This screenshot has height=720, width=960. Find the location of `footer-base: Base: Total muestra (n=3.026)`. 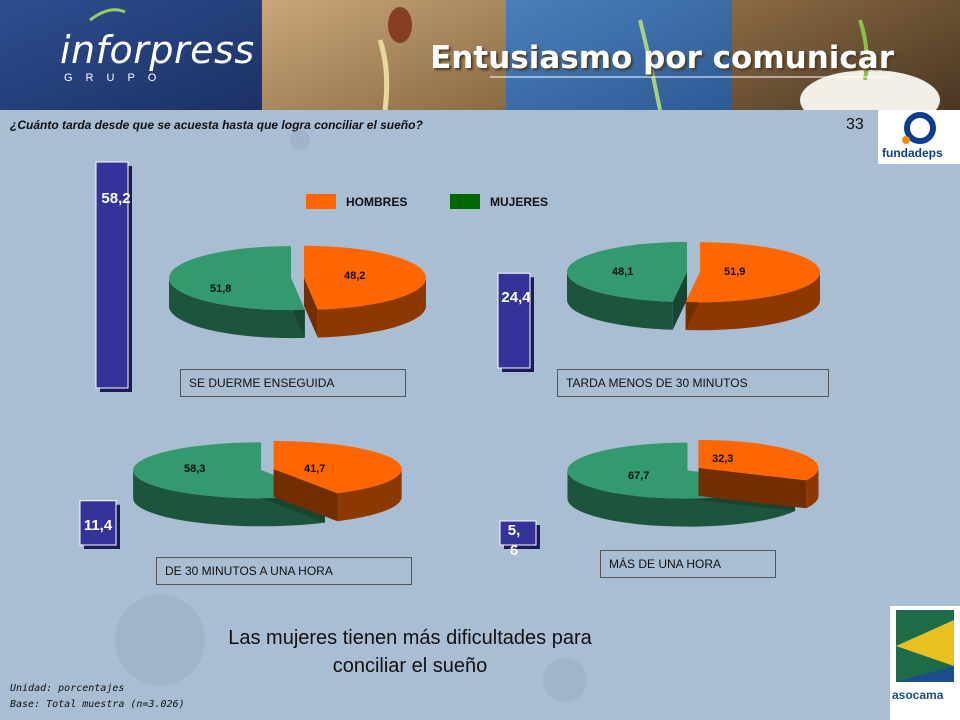

footer-base: Base: Total muestra (n=3.026) is located at coordinates (97, 704).